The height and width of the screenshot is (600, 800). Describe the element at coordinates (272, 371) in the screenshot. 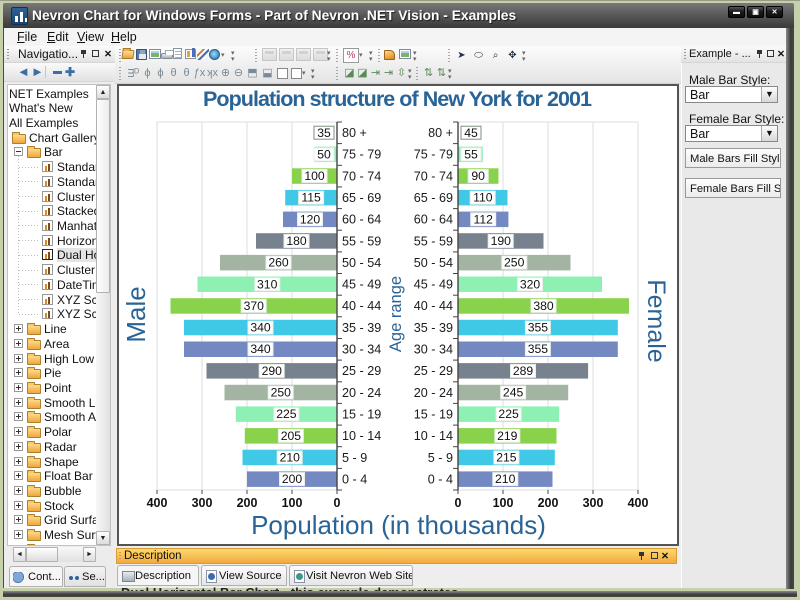

I see `svg-text: 290` at that location.